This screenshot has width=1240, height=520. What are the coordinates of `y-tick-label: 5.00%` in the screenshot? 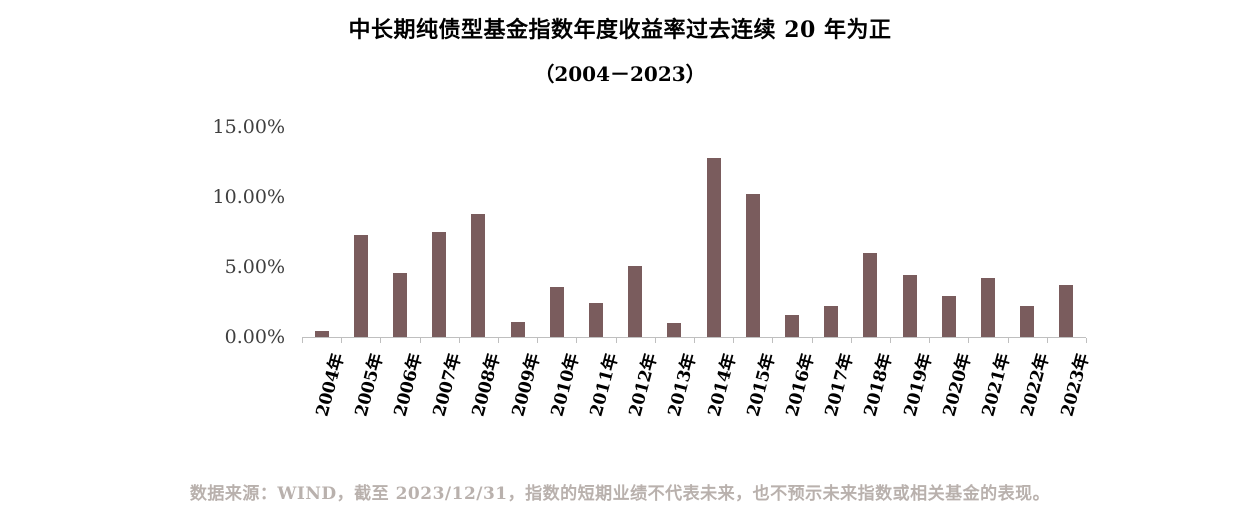 It's located at (254, 266).